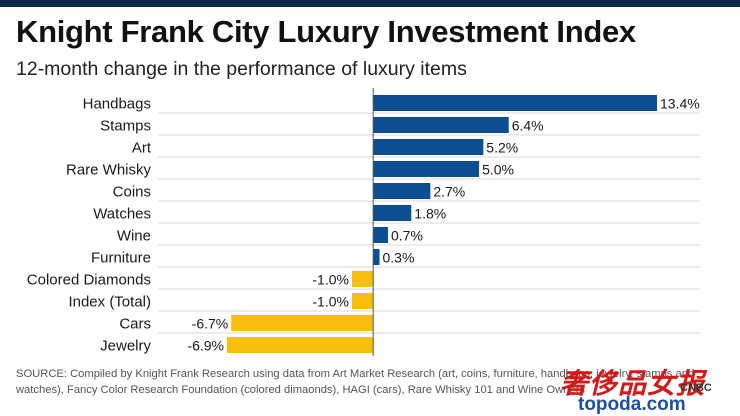 The height and width of the screenshot is (416, 740). Describe the element at coordinates (399, 258) in the screenshot. I see `data-label: 0.3%` at that location.